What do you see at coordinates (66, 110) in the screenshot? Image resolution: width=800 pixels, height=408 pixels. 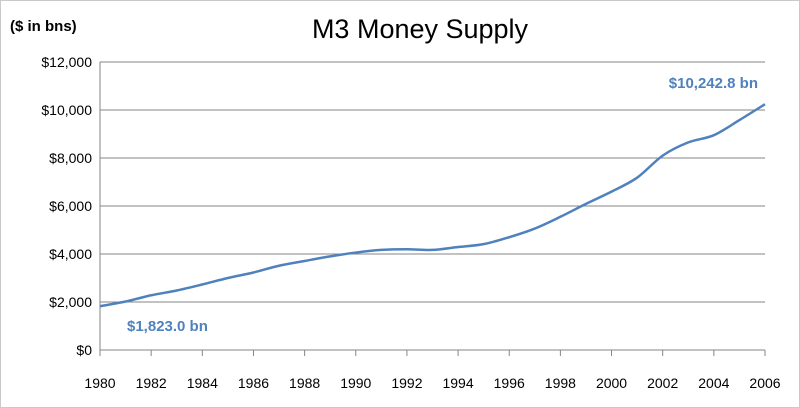 I see `y-tick-label: $10,000` at bounding box center [66, 110].